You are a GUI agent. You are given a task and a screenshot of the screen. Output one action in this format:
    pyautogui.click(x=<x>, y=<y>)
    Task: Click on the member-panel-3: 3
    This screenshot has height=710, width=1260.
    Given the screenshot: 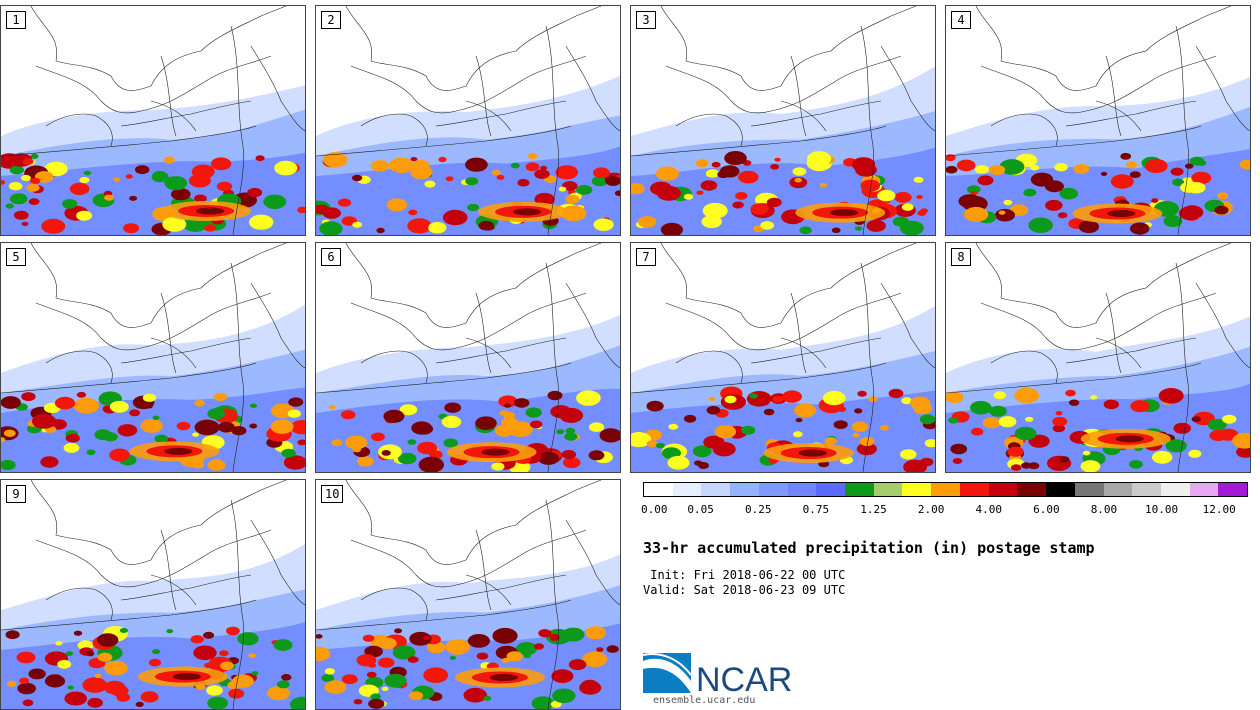 What is the action you would take?
    pyautogui.click(x=783, y=120)
    